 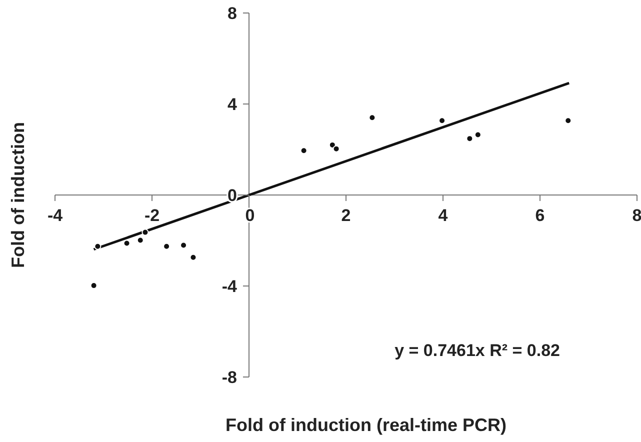 I want to click on x-axis-title: Fold of induction (real-time PCR), so click(x=366, y=425).